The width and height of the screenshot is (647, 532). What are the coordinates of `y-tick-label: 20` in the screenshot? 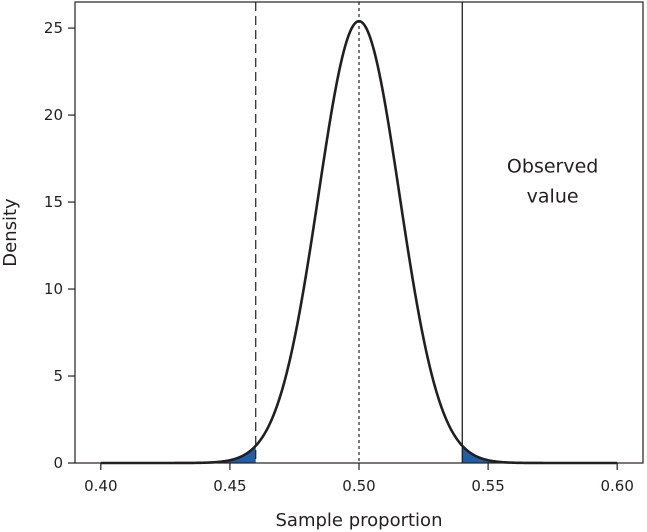 It's located at (53, 115).